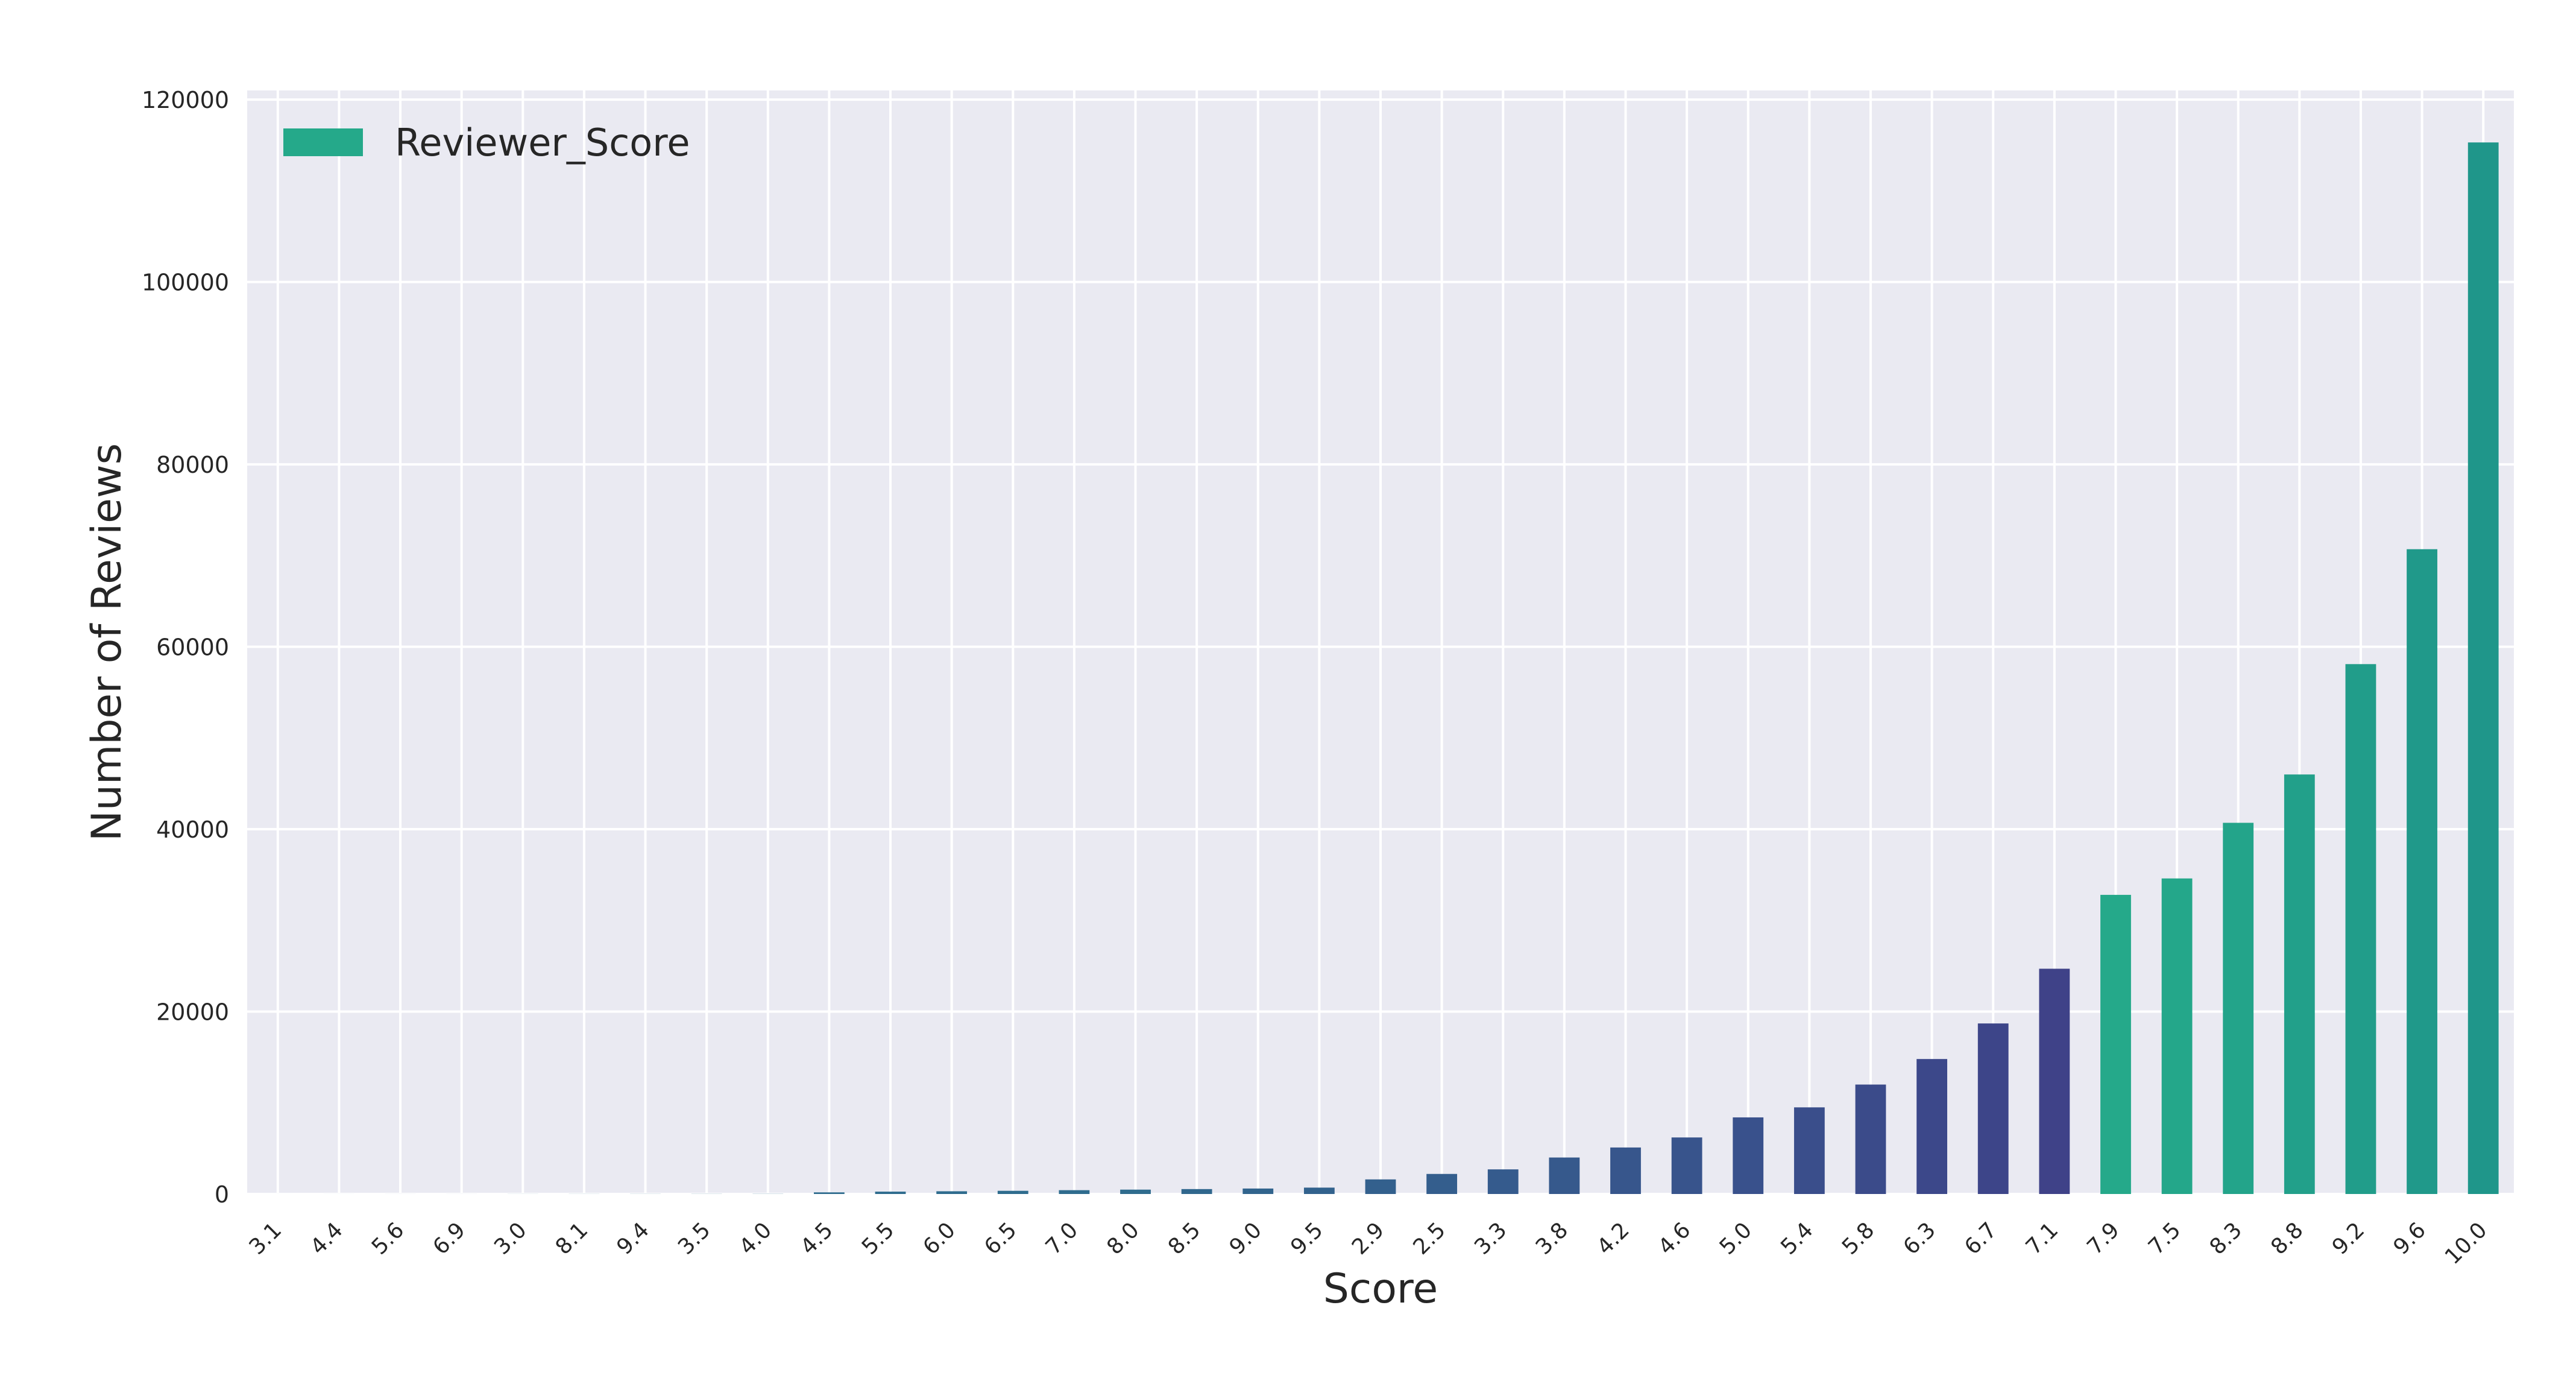 The width and height of the screenshot is (2576, 1393). I want to click on x-tick-label: 9.6, so click(2409, 1238).